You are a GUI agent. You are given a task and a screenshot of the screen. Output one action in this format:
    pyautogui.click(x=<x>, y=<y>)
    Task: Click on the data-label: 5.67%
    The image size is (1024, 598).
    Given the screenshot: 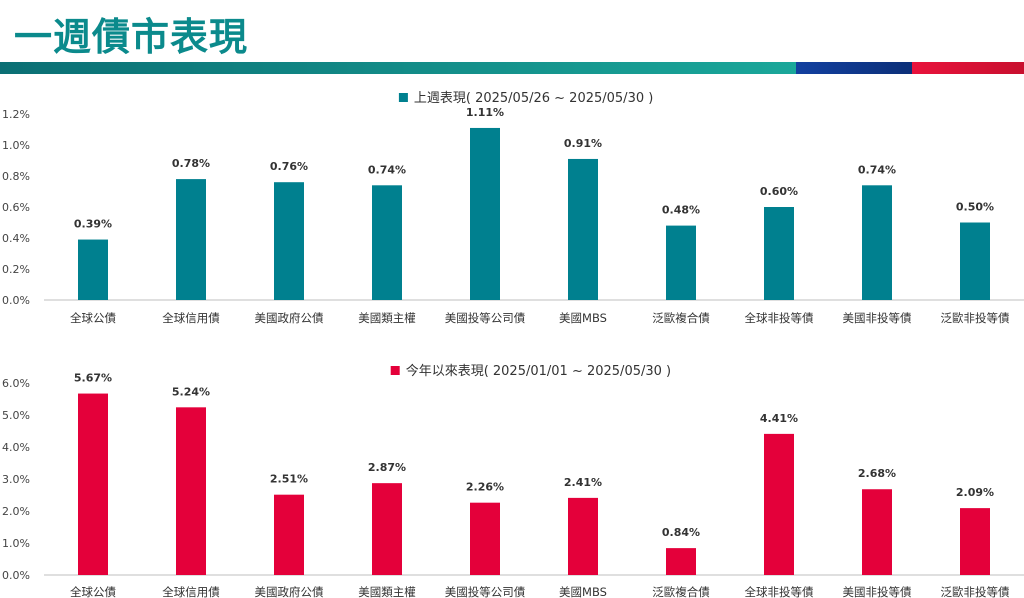 What is the action you would take?
    pyautogui.click(x=93, y=378)
    